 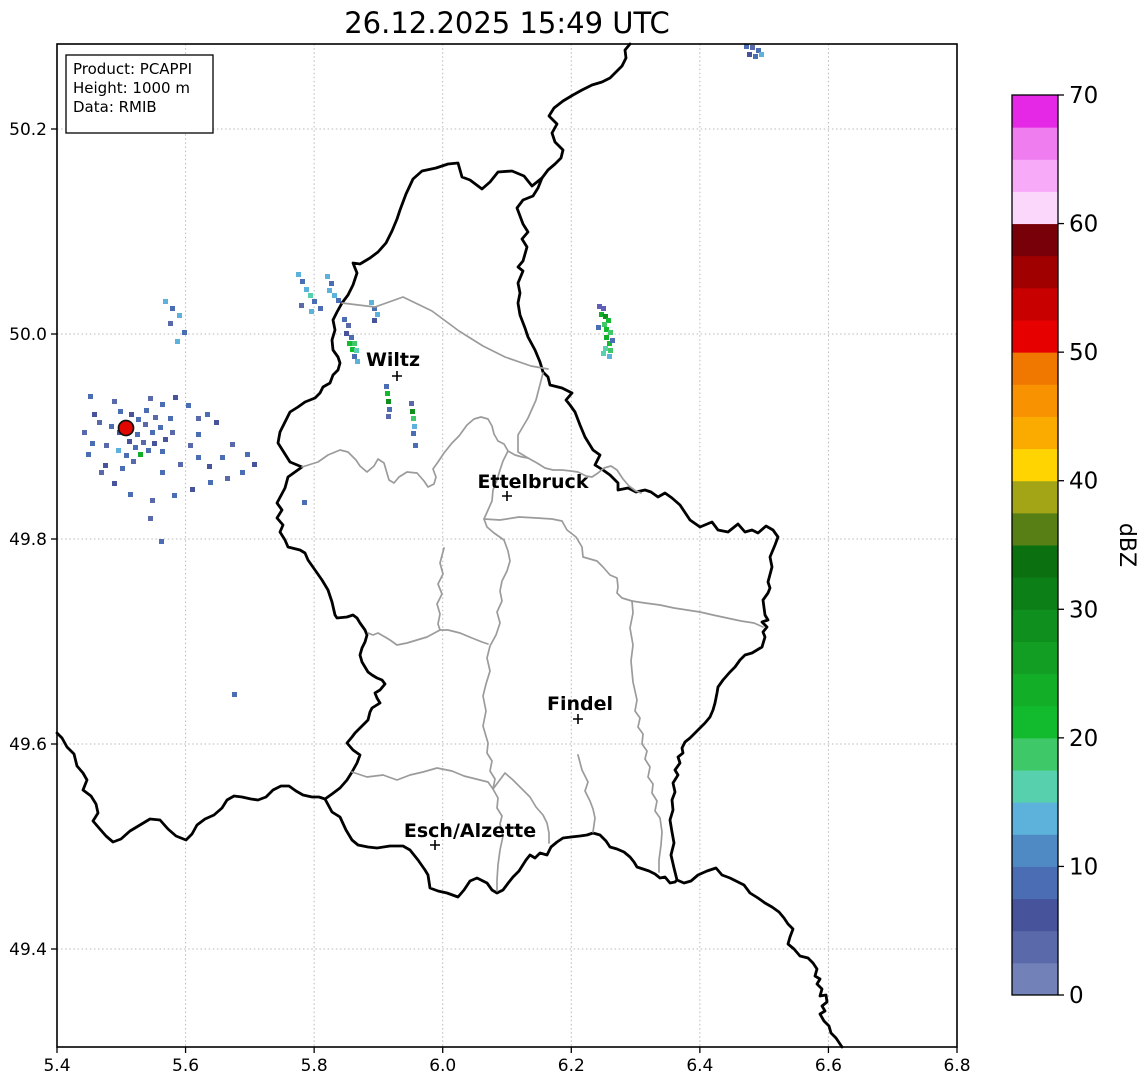 What do you see at coordinates (1083, 225) in the screenshot?
I see `colorbar-tick-label: 60` at bounding box center [1083, 225].